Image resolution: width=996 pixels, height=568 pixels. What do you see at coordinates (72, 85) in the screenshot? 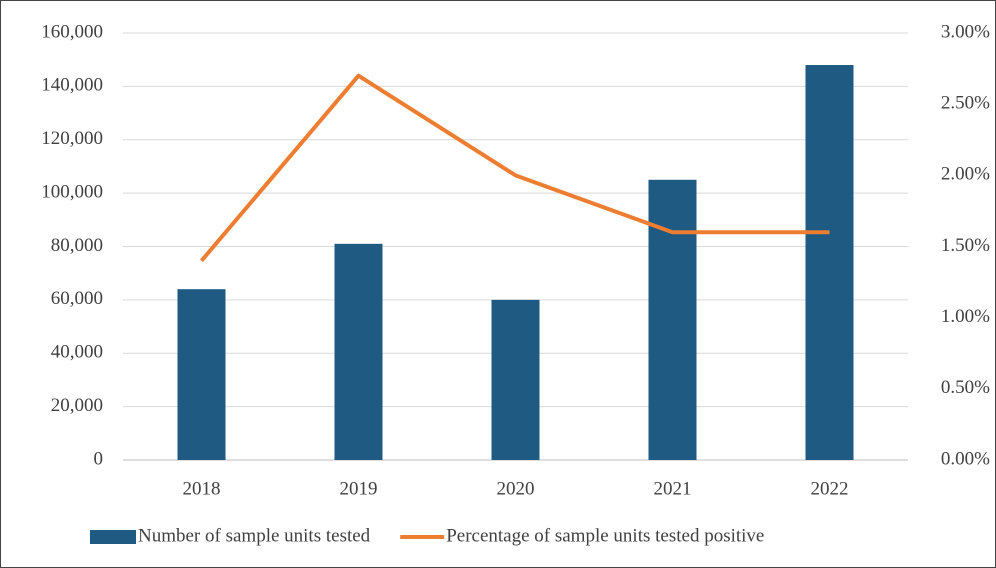
I see `y-tick-label: 140,000` at bounding box center [72, 85].